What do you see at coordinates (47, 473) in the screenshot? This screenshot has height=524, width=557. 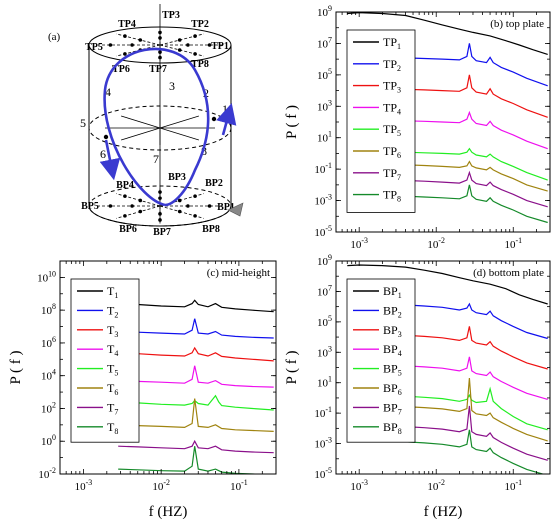 I see `y-tick-label: 10⁻²` at bounding box center [47, 473].